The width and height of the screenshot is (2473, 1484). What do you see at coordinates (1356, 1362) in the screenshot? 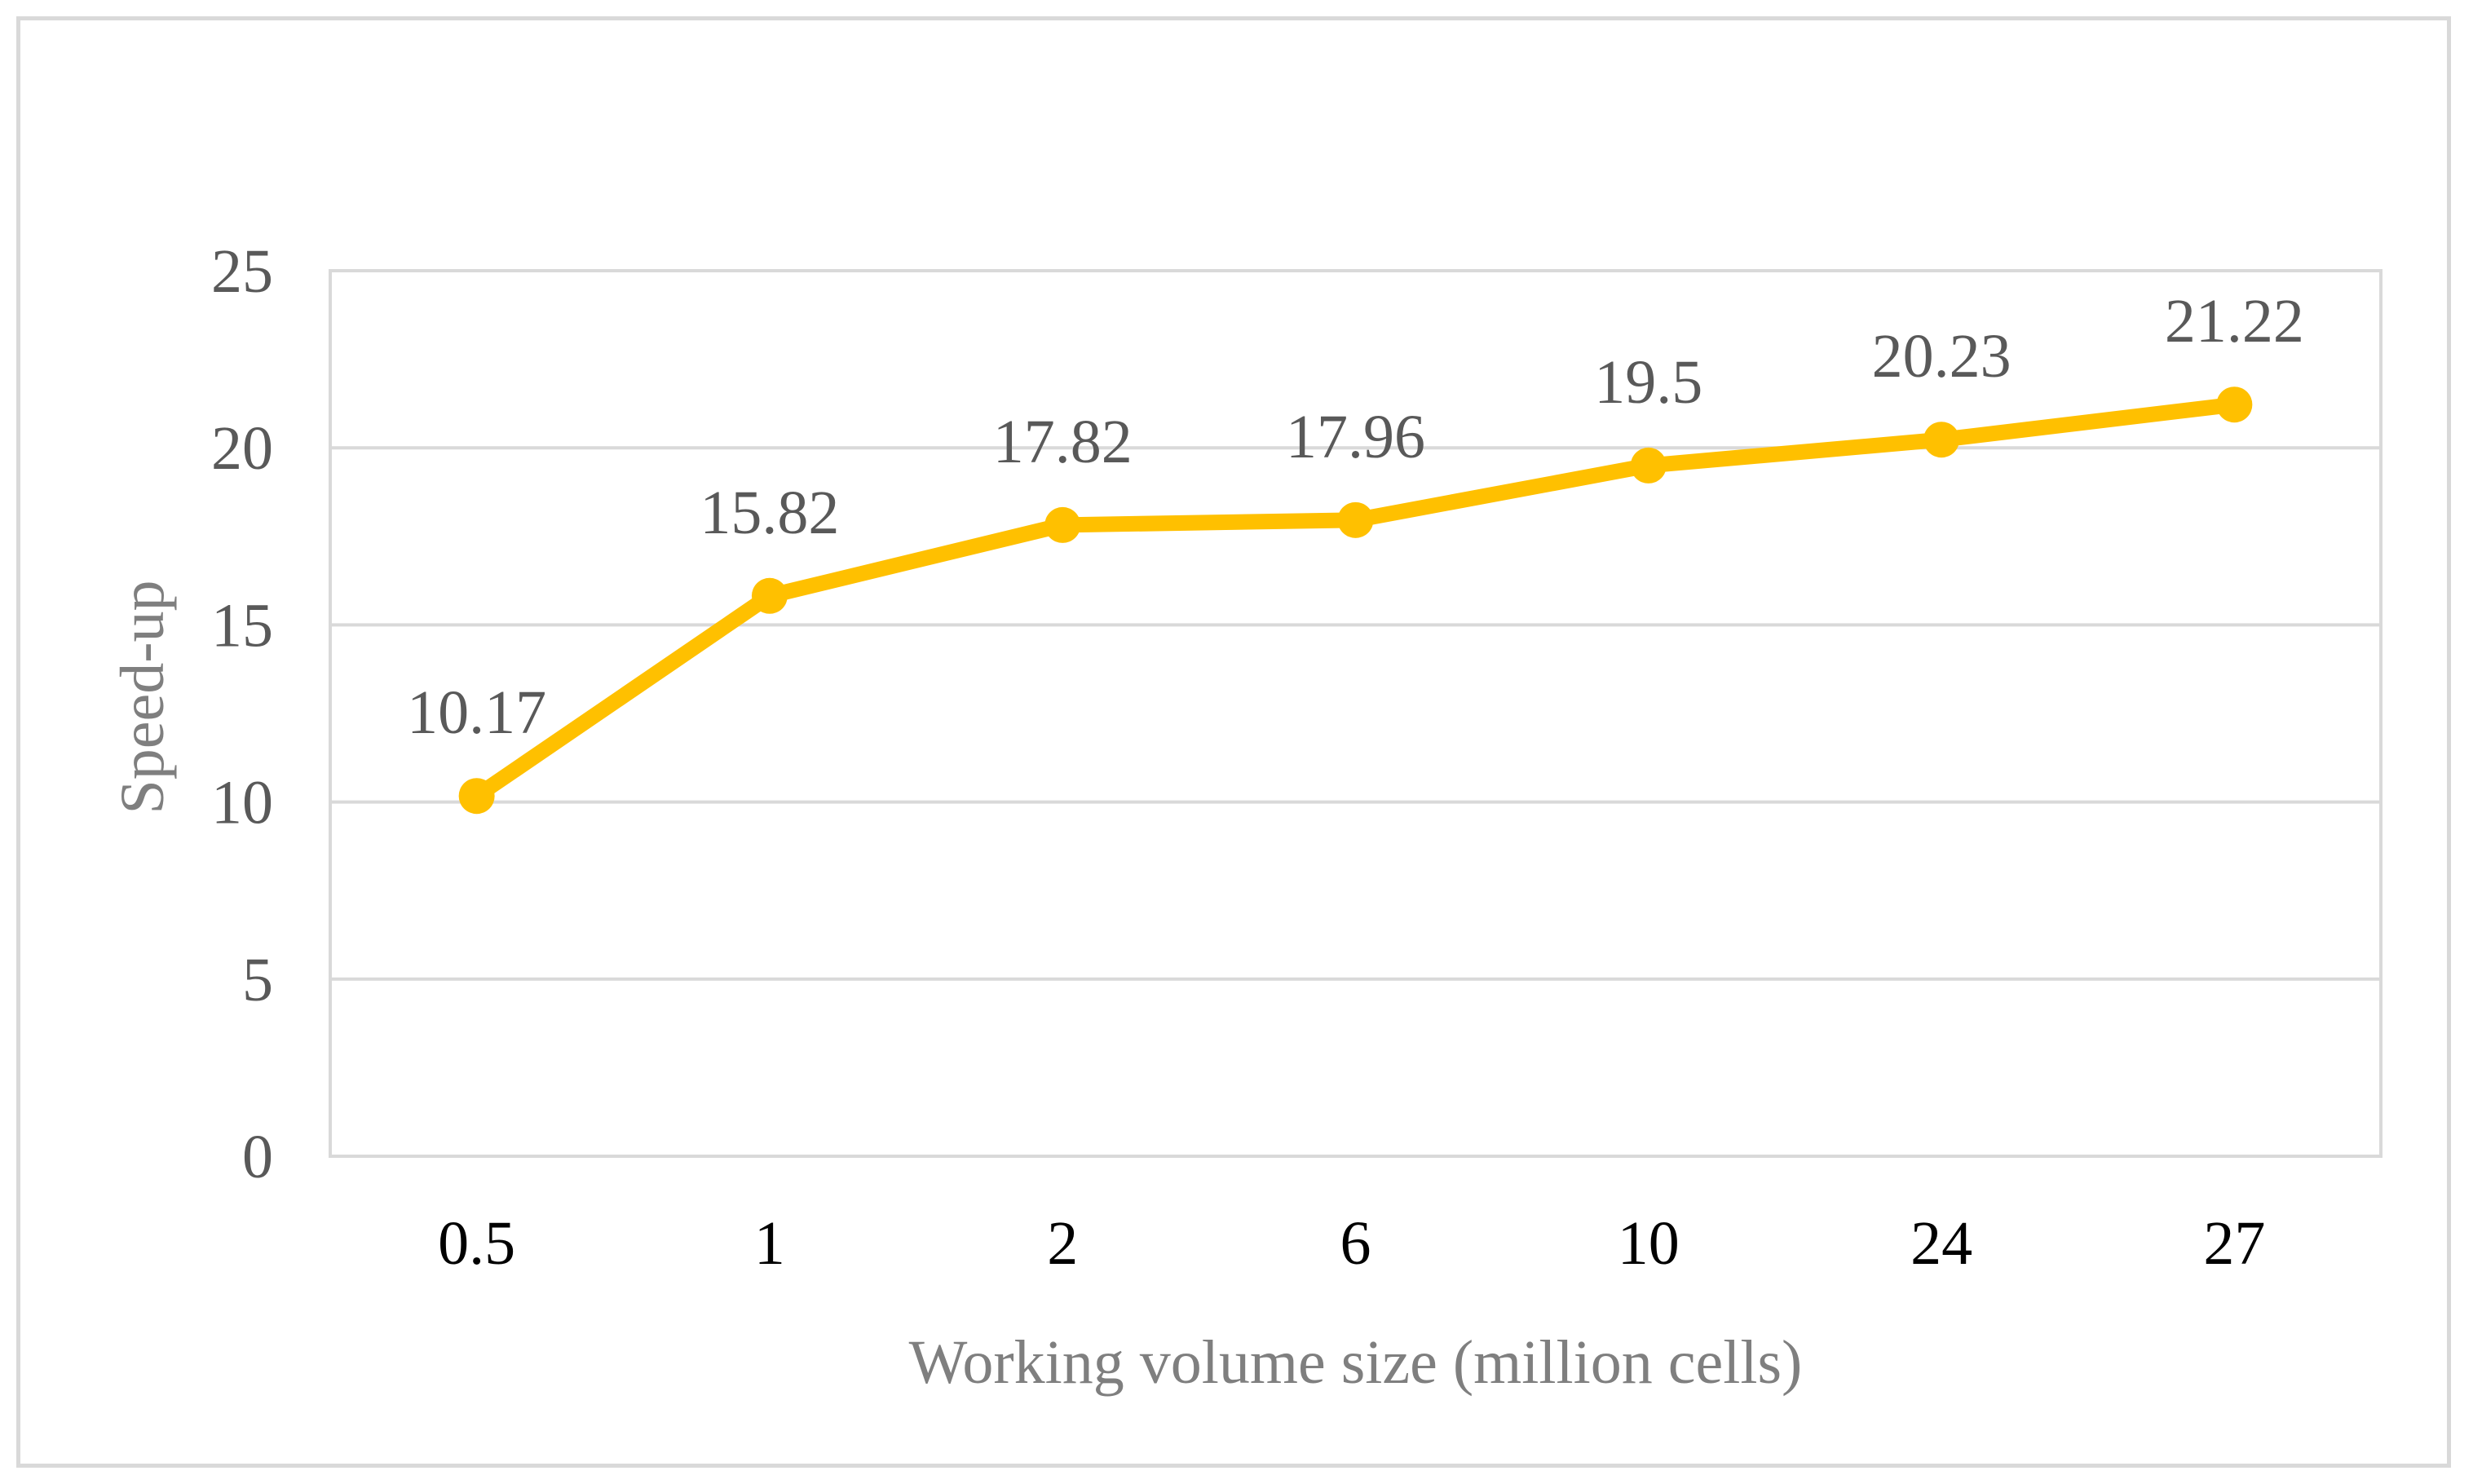
I see `x-axis-title: Working volume size (million cells)` at bounding box center [1356, 1362].